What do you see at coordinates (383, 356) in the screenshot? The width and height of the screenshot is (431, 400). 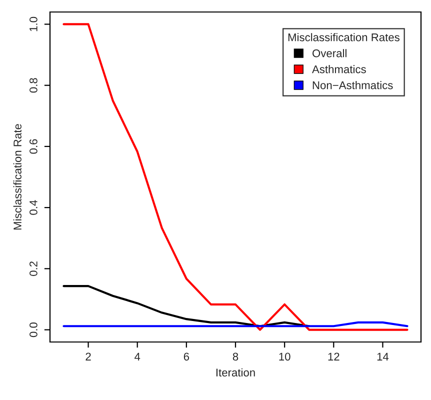 I see `x-tick-label: 14` at bounding box center [383, 356].